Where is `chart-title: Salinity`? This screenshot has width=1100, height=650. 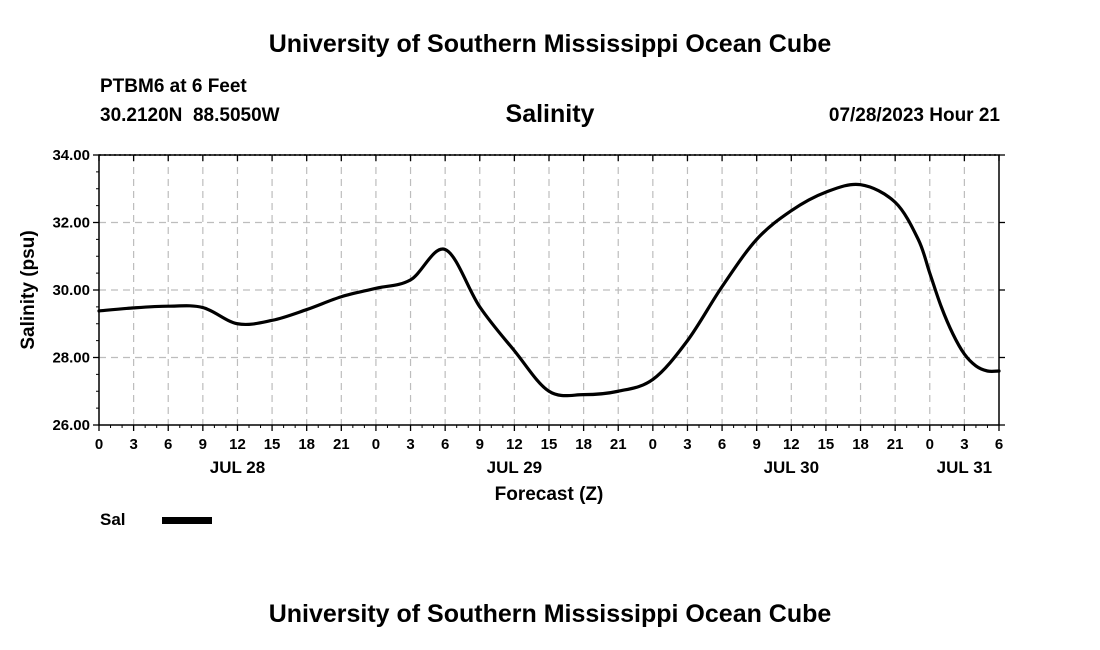 chart-title: Salinity is located at coordinates (550, 114).